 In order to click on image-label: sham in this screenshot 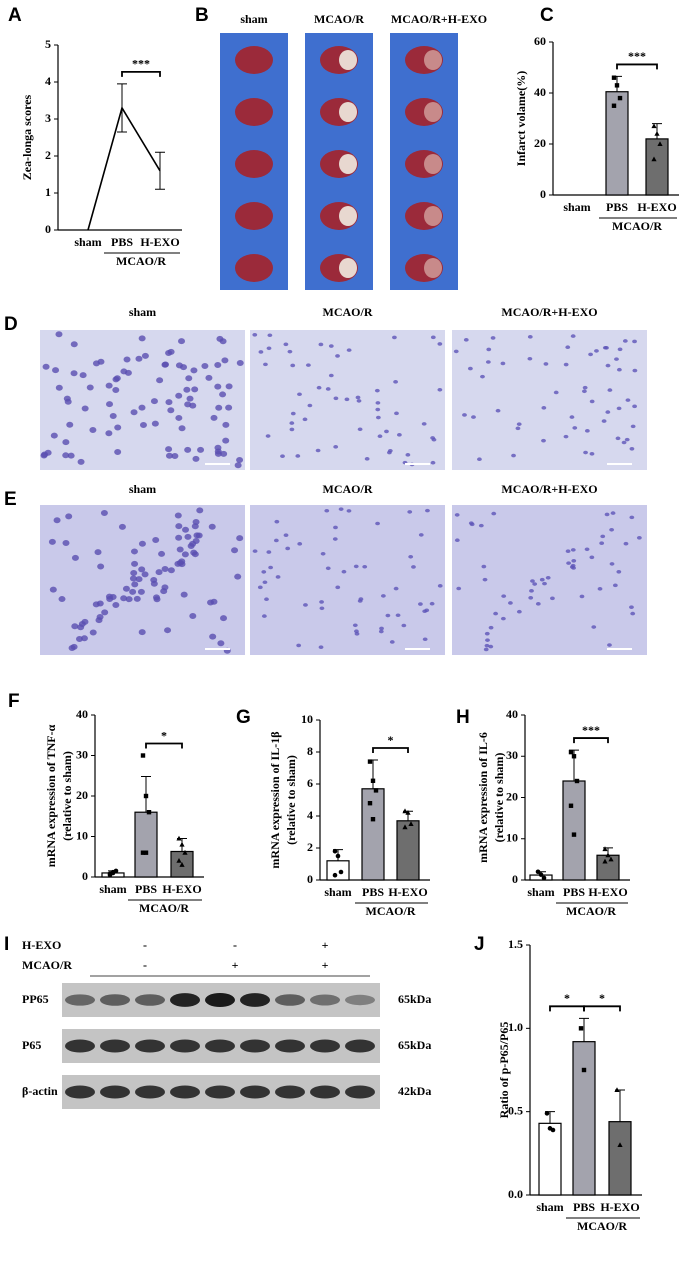, I will do `click(253, 19)`.